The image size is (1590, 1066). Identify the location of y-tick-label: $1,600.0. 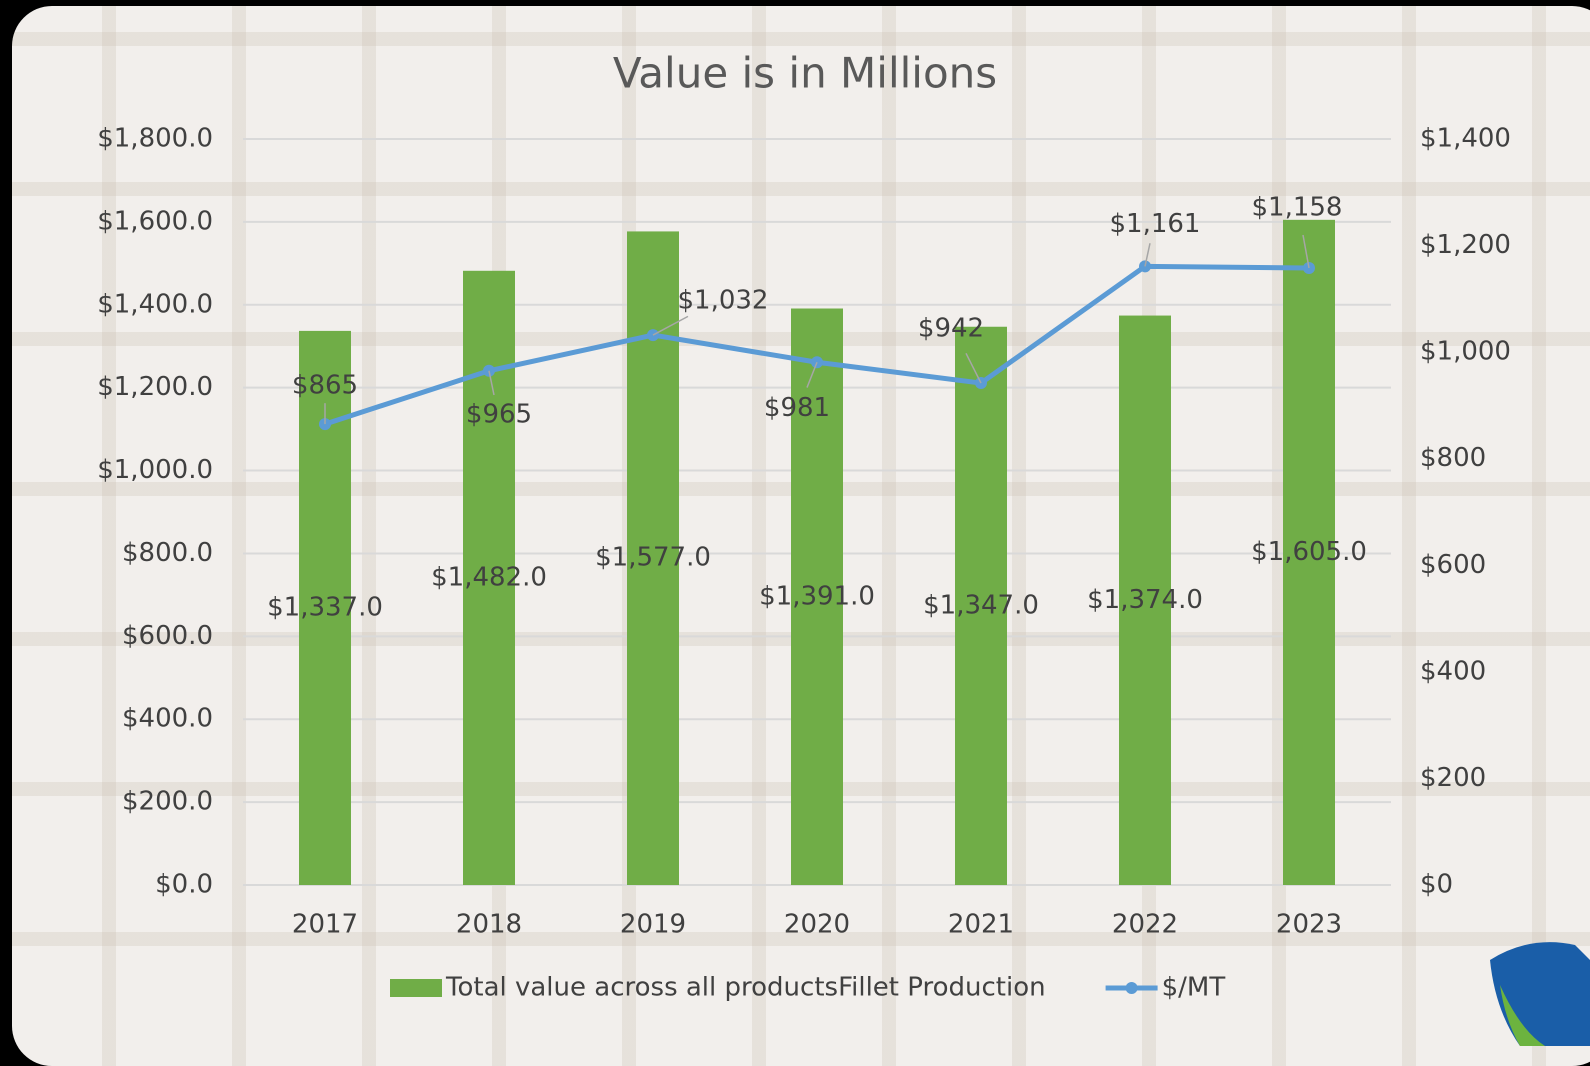
(155, 221).